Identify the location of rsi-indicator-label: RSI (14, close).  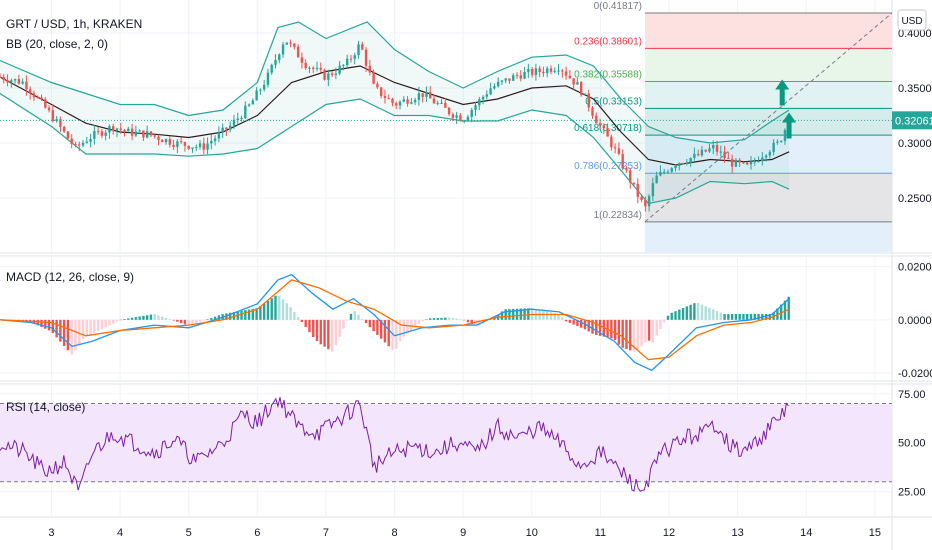
(45, 407).